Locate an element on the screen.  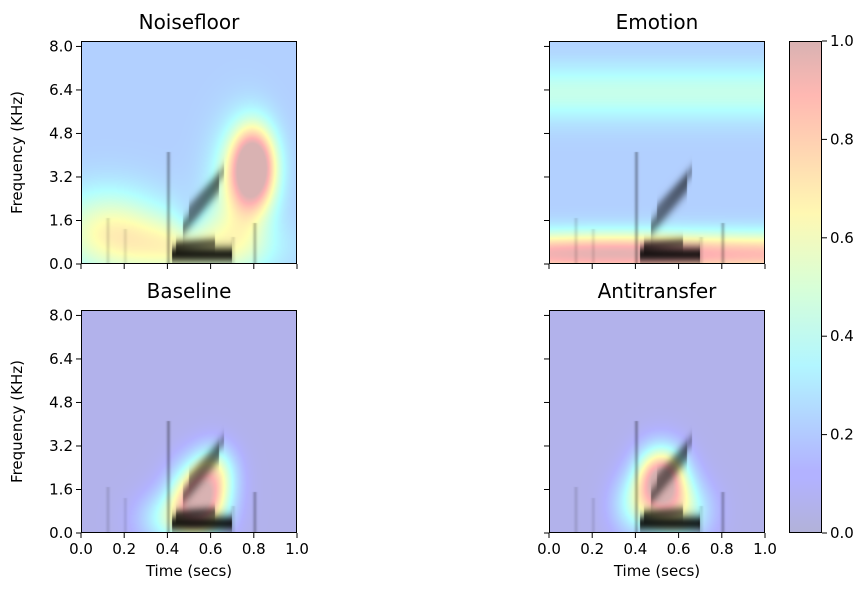
axis-ticks: 0.0 1.6 3.2 4.8 6.4 8.0 is located at coordinates (173, 155).